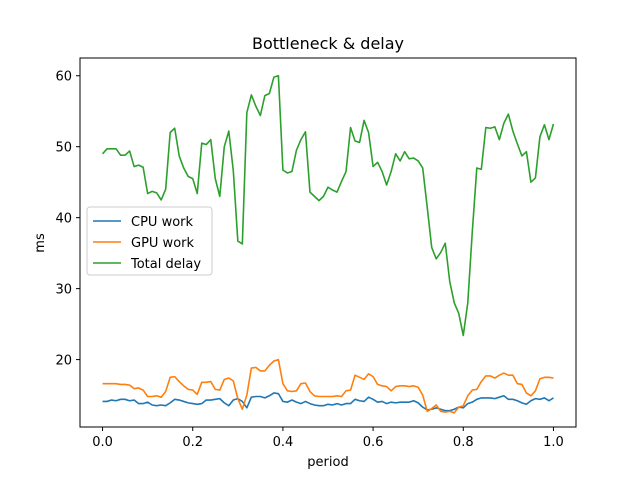 The width and height of the screenshot is (640, 480). What do you see at coordinates (373, 442) in the screenshot?
I see `x-tick-label: 0.6` at bounding box center [373, 442].